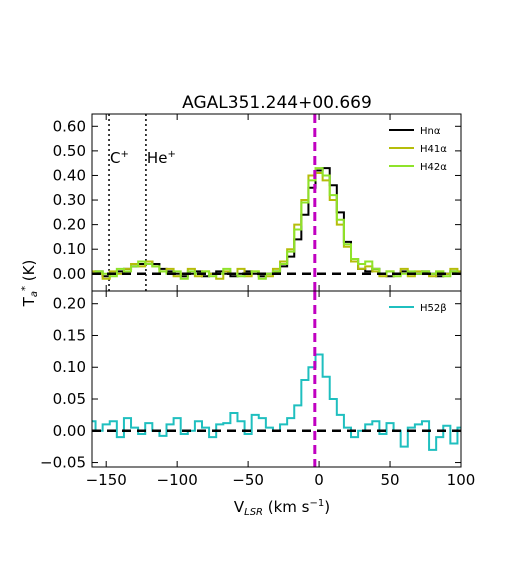 The image size is (512, 567). I want to click on y-tick-label: −0.05, so click(63, 463).